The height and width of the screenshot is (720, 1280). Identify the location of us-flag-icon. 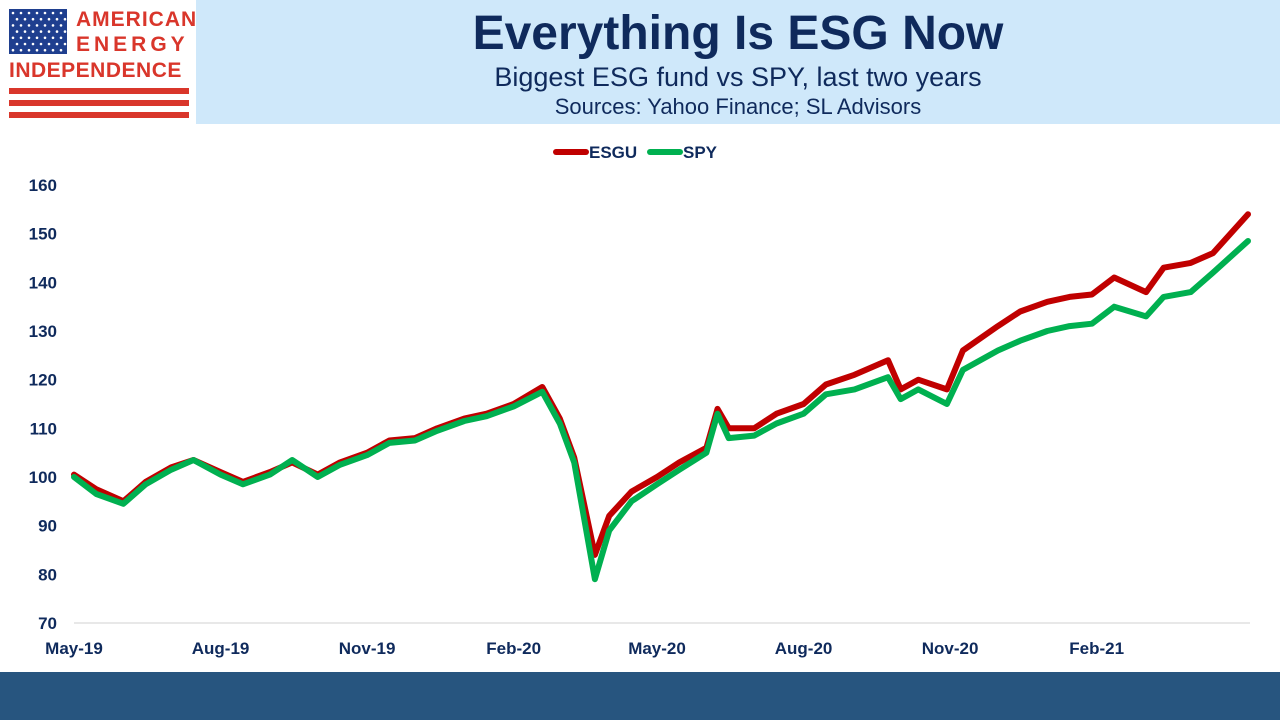
(38, 31).